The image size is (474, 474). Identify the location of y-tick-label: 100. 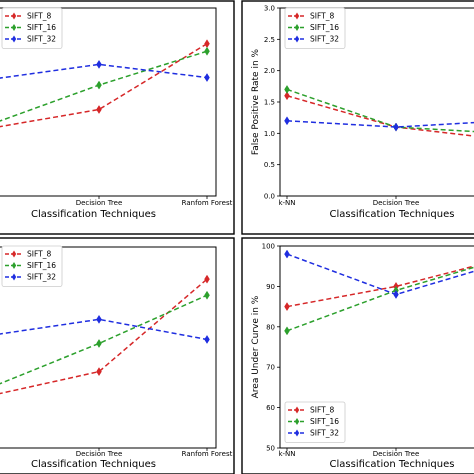
(268, 247).